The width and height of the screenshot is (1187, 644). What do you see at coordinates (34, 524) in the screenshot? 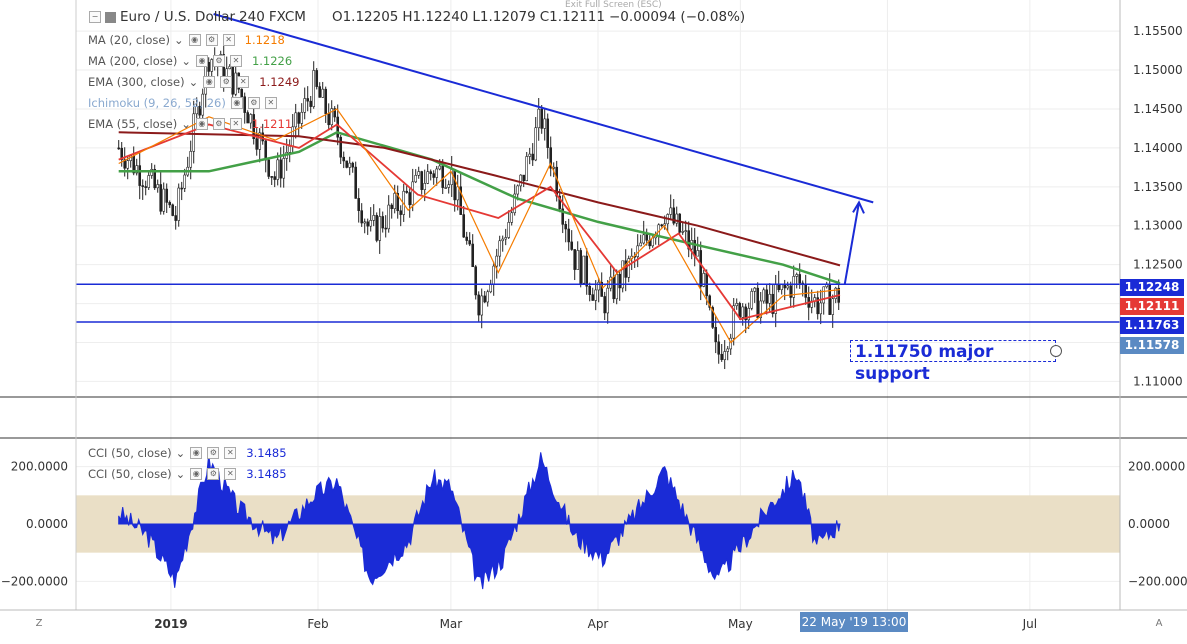
I see `cci-axis-ticks-left: 200.0000 0.0000 −200.0000` at bounding box center [34, 524].